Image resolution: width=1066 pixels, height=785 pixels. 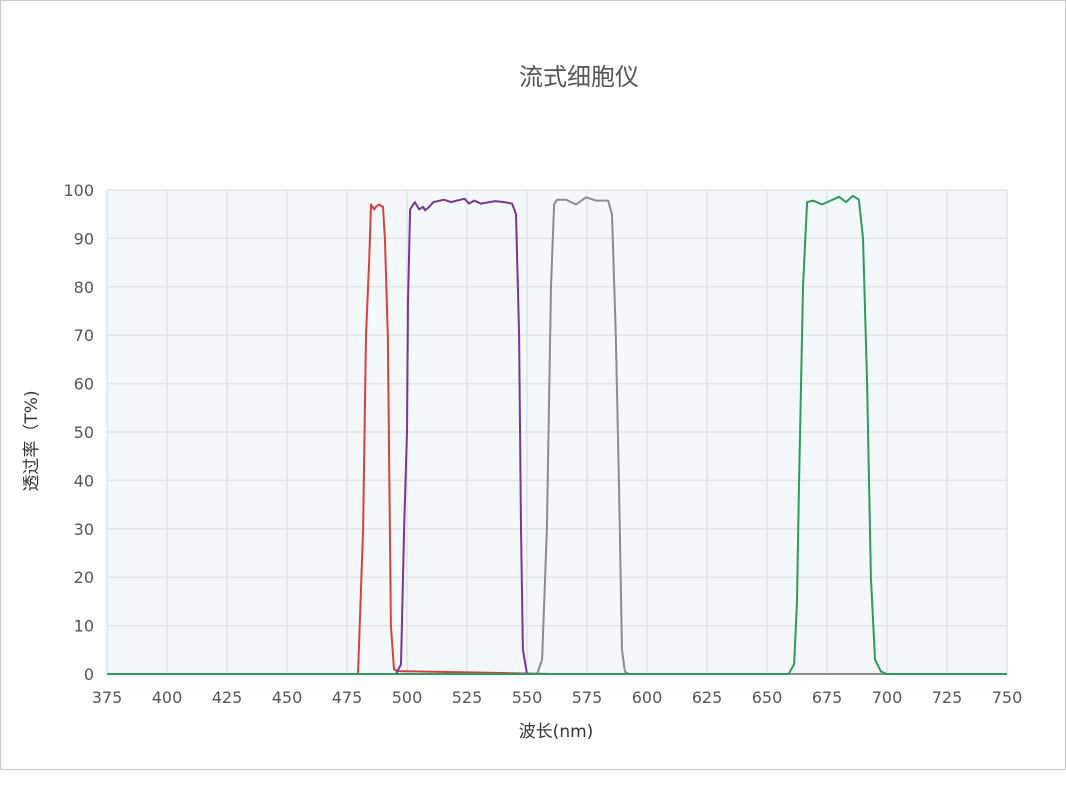 I want to click on x-tick-label: 600, so click(x=647, y=697).